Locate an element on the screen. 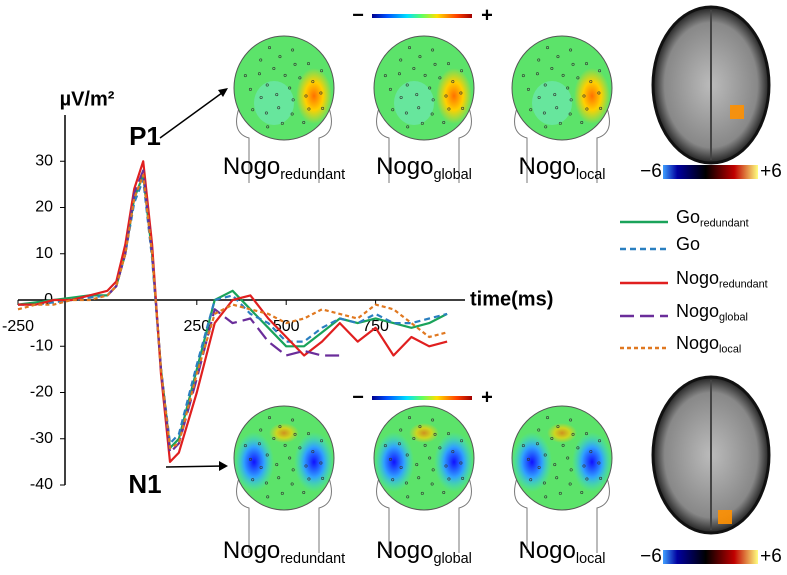  label: Goredundant is located at coordinates (712, 218).